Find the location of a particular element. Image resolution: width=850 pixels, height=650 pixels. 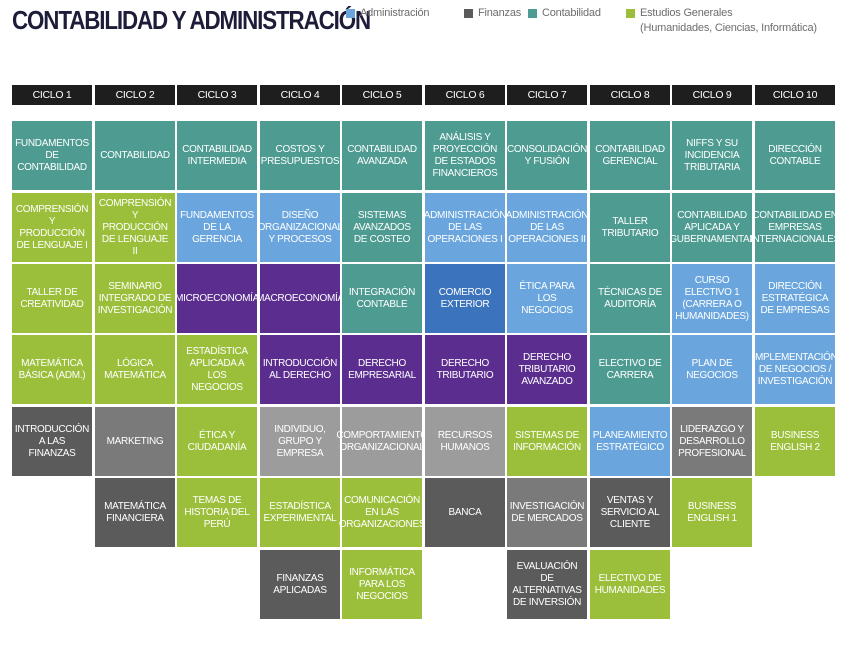

legend-administracion: Administración is located at coordinates (388, 13).